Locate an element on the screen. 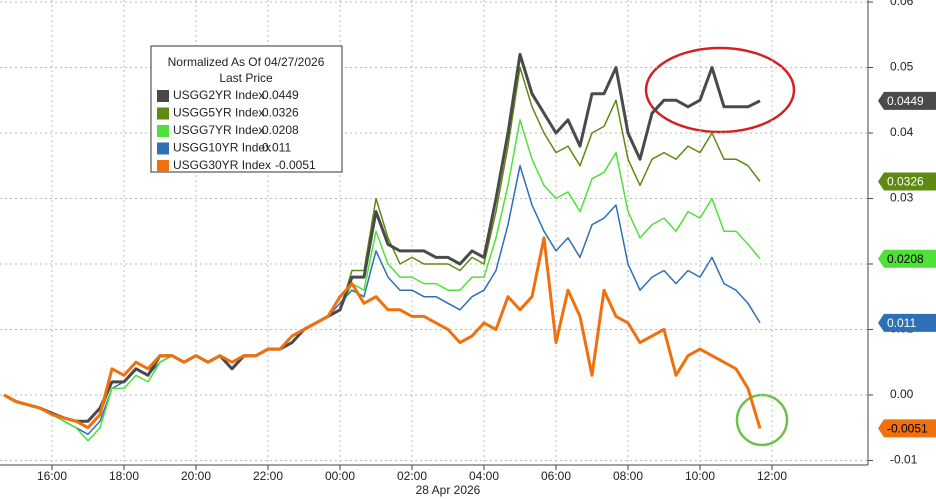 The image size is (936, 499). last-value-label: 0.0326 is located at coordinates (905, 182).